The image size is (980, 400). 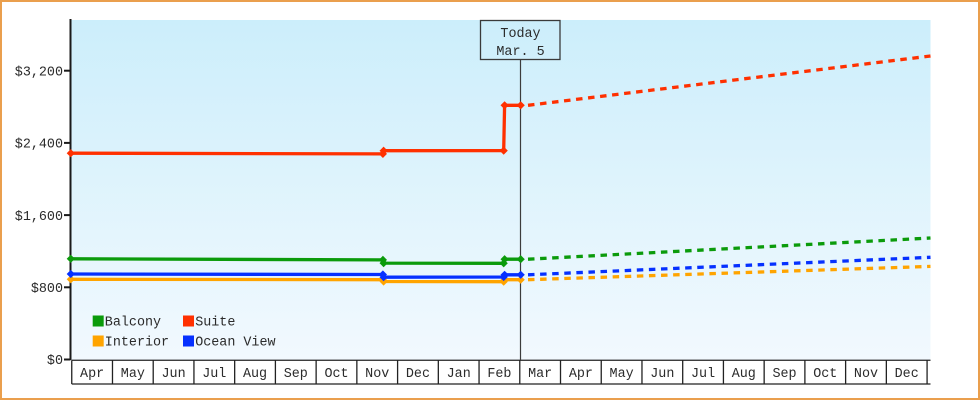 I want to click on svg-text: $0, so click(x=55, y=361).